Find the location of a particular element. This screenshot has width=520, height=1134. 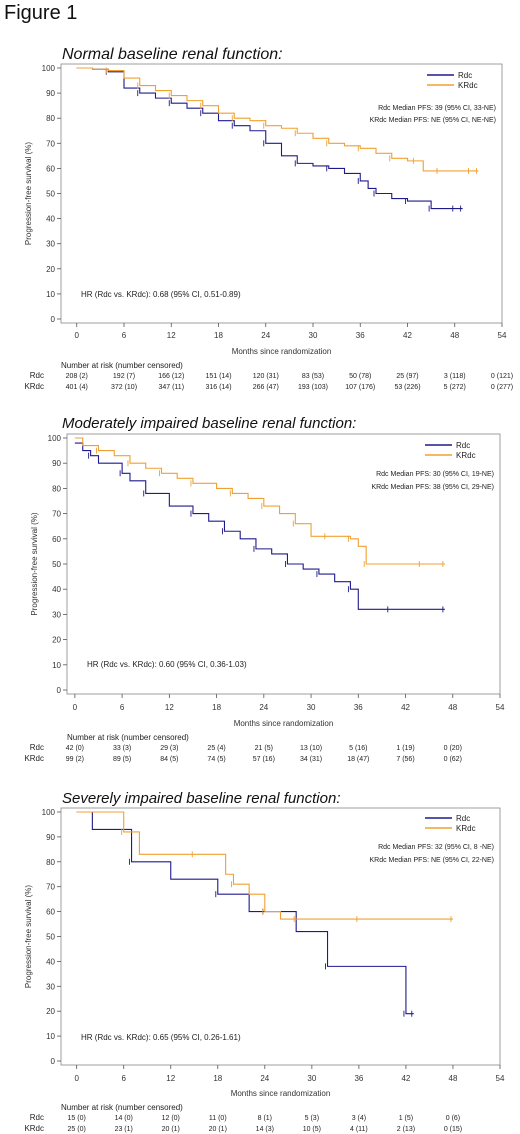

x-axis-label: Months since randomization is located at coordinates (282, 351).